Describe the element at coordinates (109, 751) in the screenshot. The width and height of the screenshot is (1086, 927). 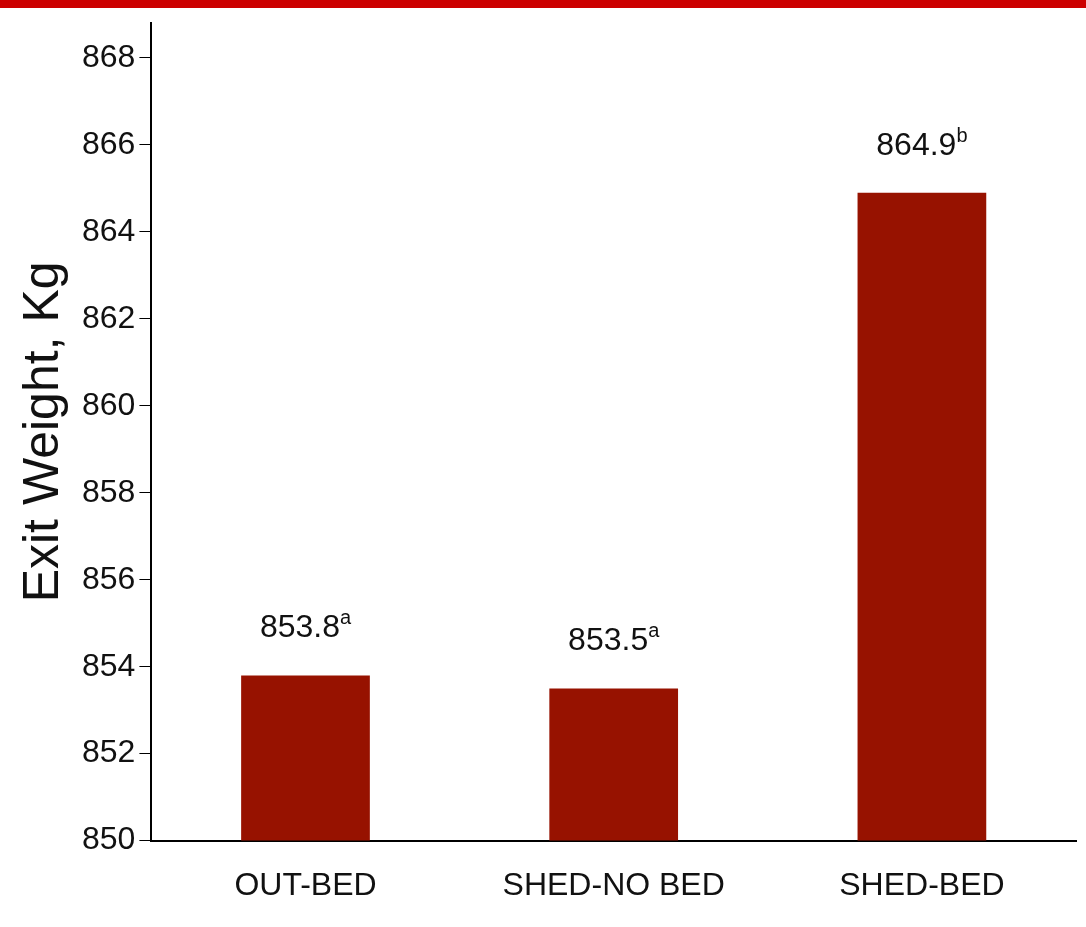
I see `y-tick-label: 852` at that location.